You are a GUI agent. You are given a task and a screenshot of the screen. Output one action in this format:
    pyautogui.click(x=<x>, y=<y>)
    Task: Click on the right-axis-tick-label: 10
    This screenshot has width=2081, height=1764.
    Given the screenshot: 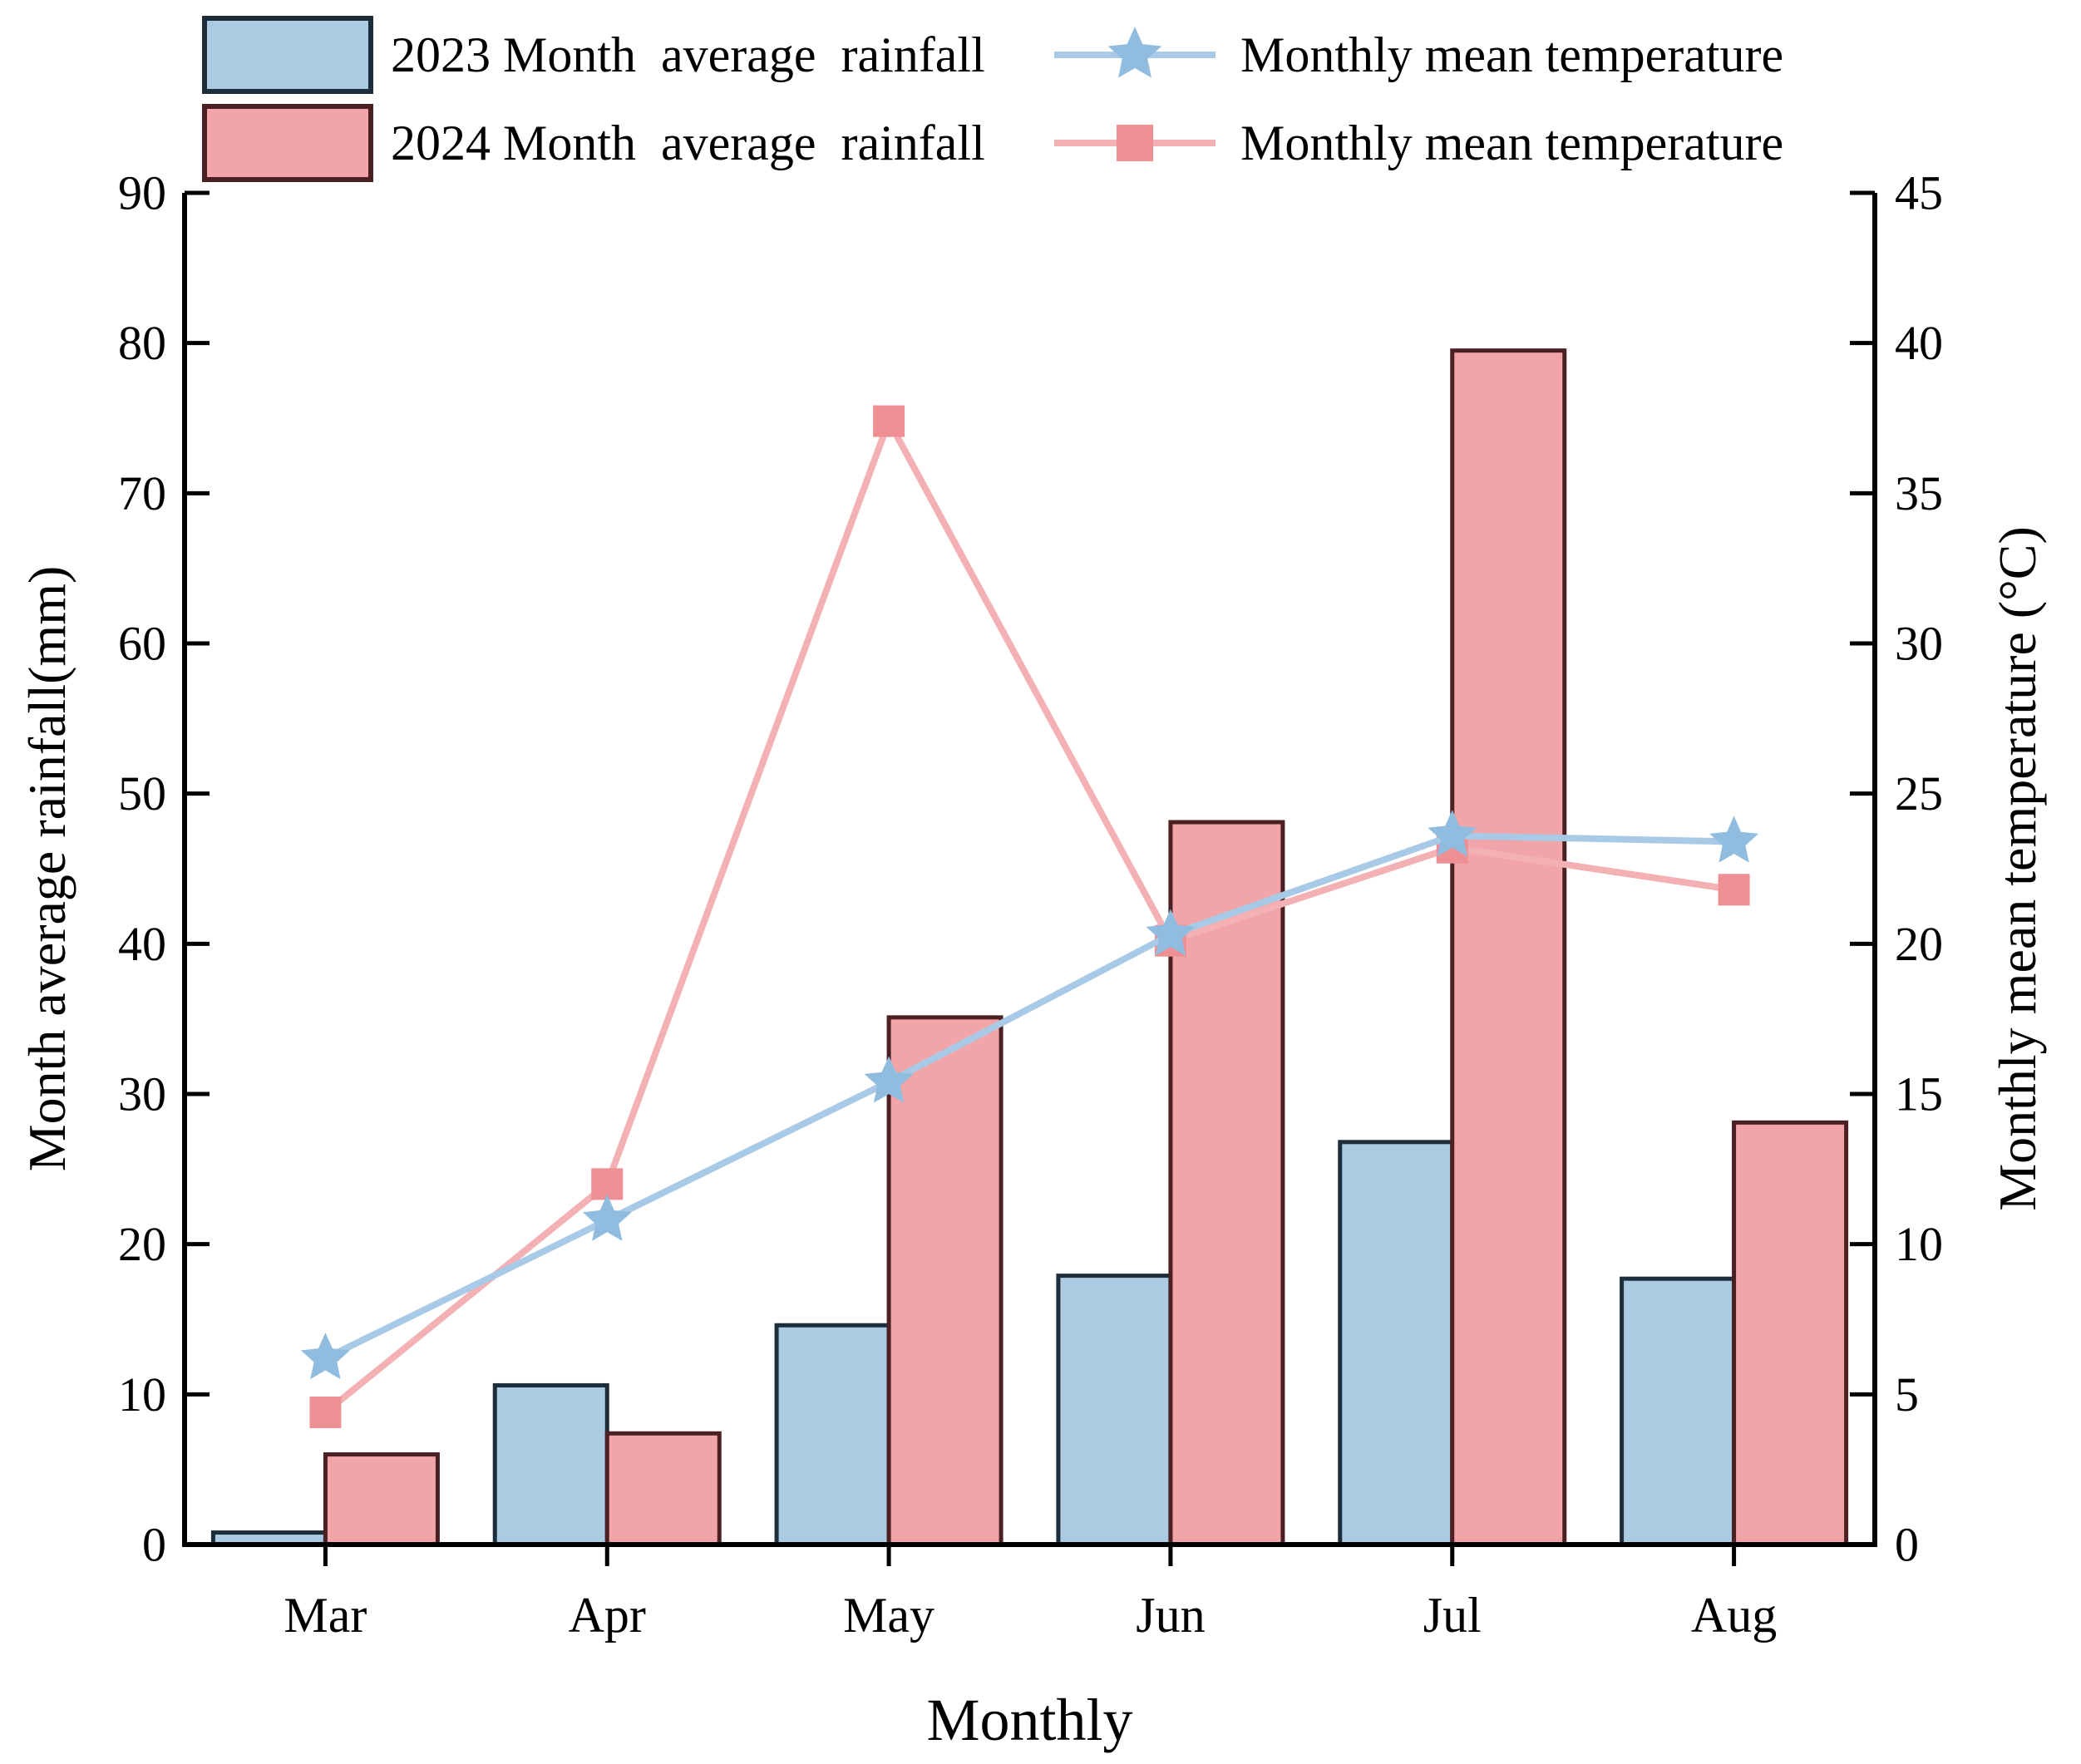 What is the action you would take?
    pyautogui.click(x=1919, y=1244)
    